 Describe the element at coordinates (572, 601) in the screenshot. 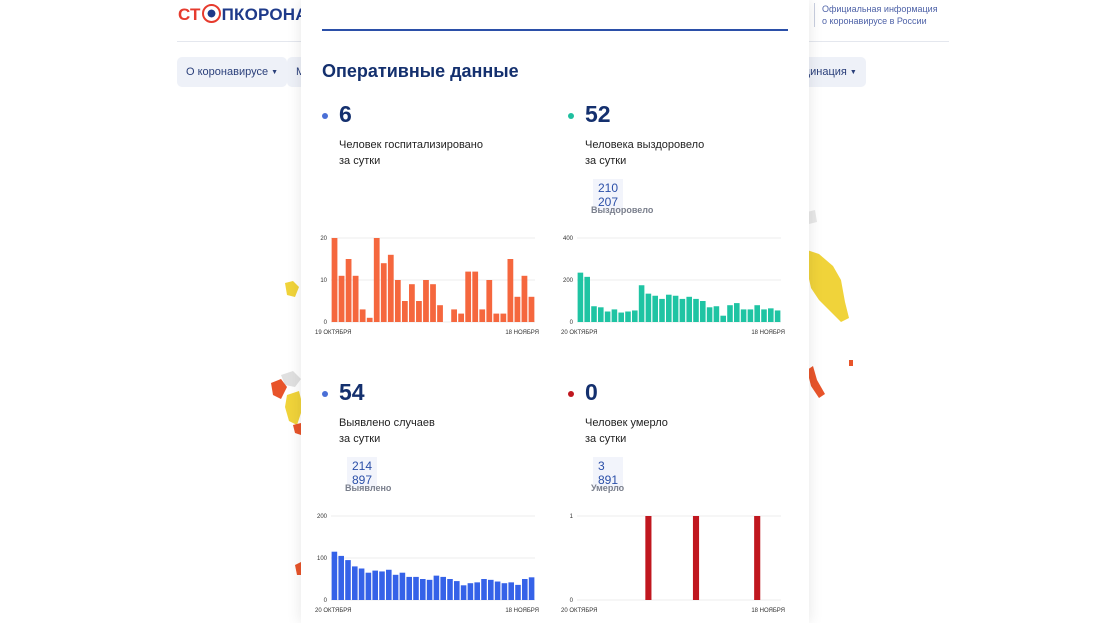

I see `y-tick-label: 0` at that location.